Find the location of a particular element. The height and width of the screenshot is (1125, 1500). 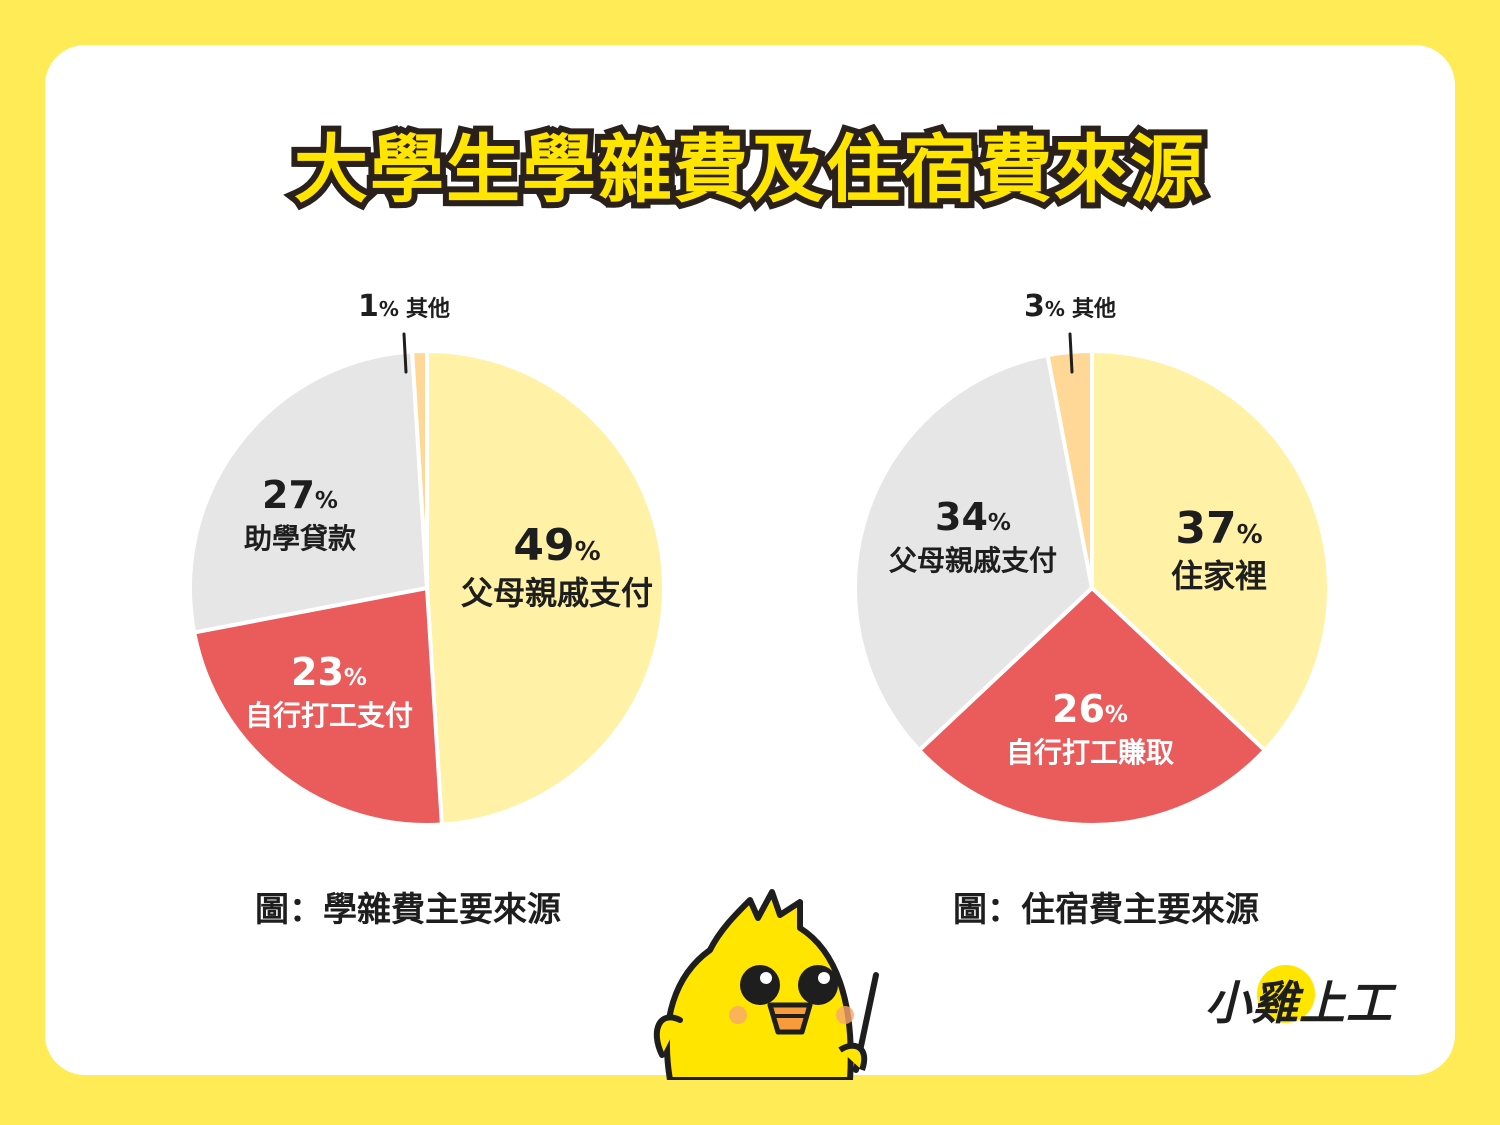

pie1-value-2: 23% is located at coordinates (329, 672).